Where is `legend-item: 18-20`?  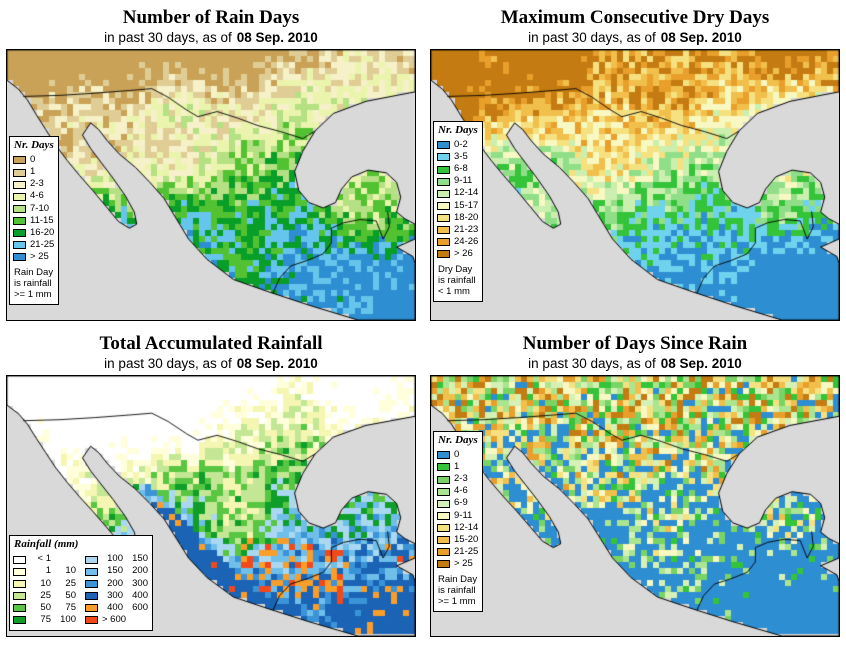
legend-item: 18-20 is located at coordinates (457, 218).